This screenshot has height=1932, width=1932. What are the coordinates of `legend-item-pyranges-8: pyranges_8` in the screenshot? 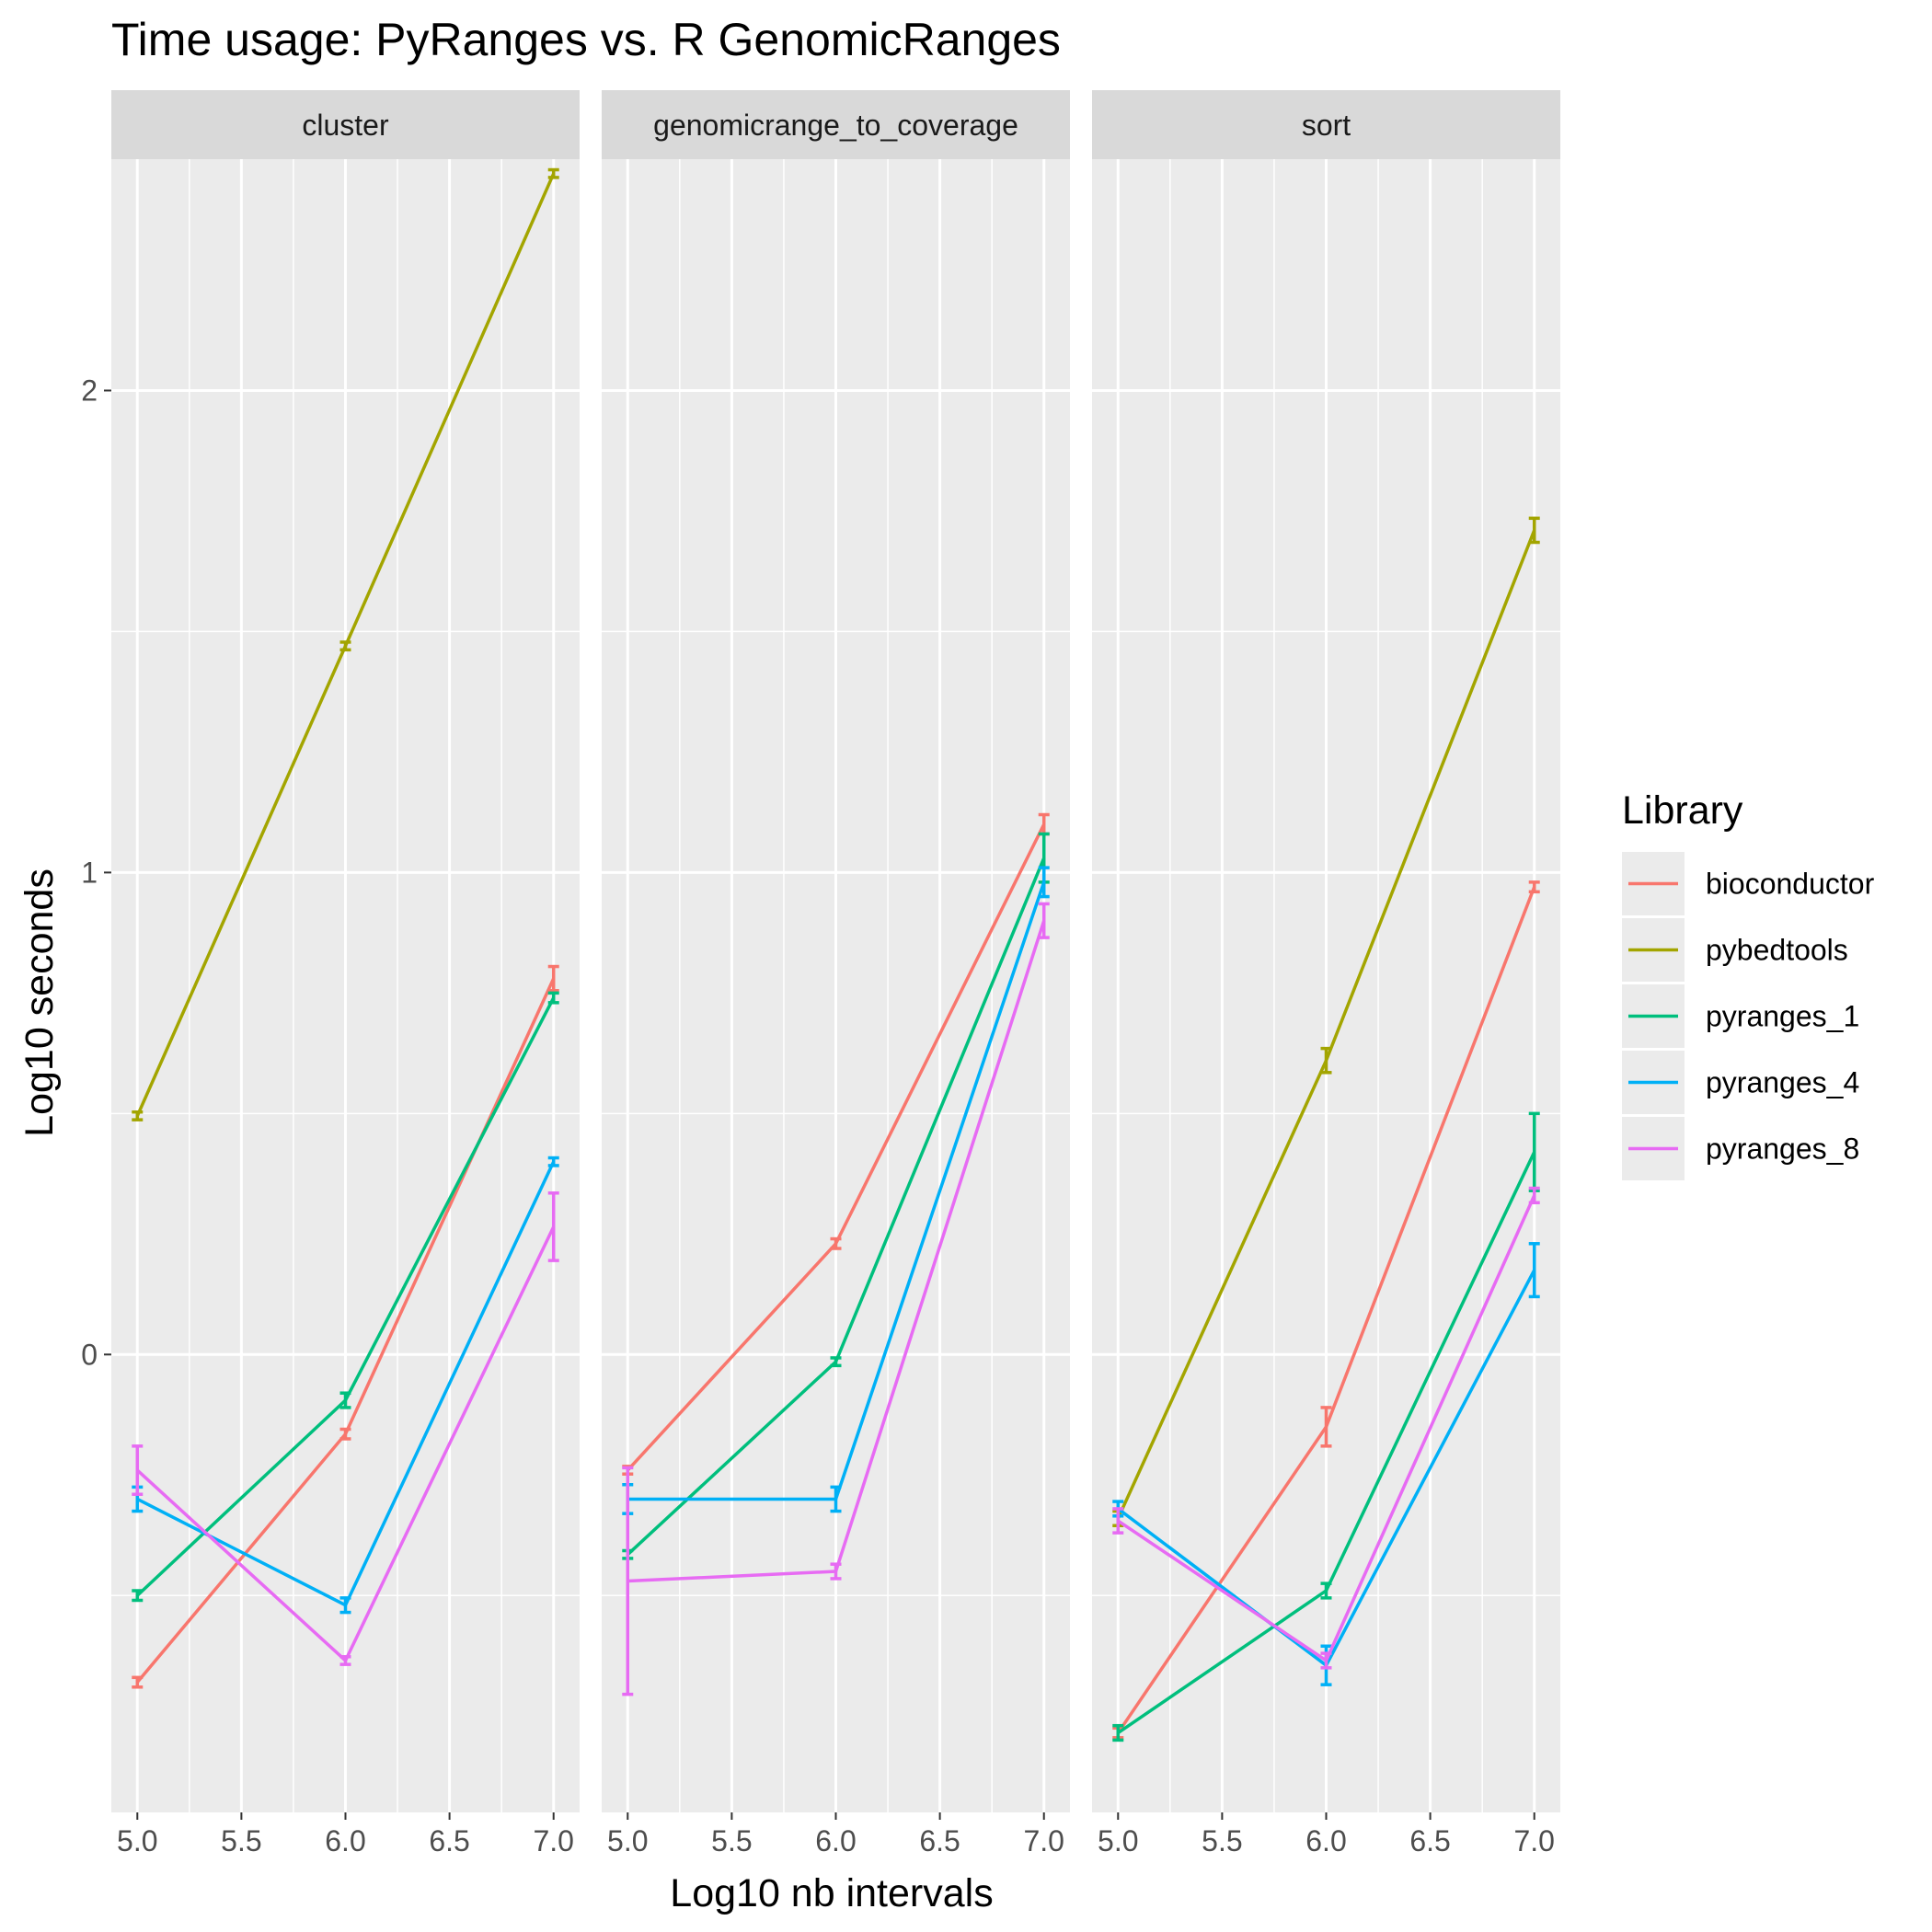 It's located at (1740, 1148).